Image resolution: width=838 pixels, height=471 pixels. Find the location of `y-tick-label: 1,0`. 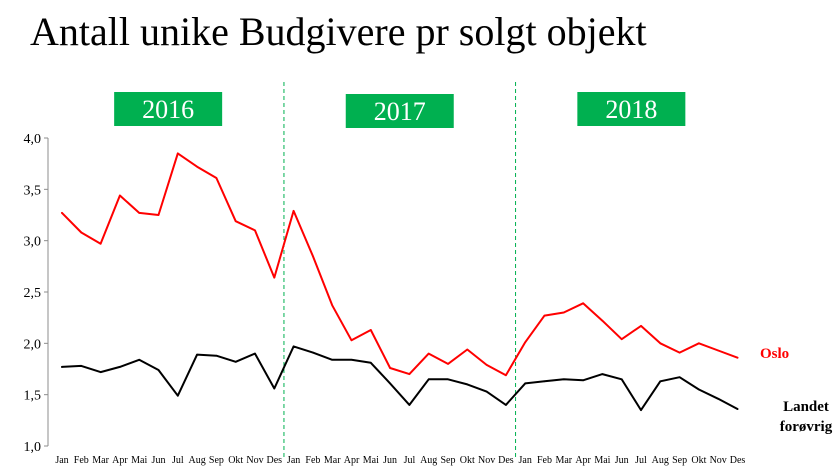

y-tick-label: 1,0 is located at coordinates (33, 447).